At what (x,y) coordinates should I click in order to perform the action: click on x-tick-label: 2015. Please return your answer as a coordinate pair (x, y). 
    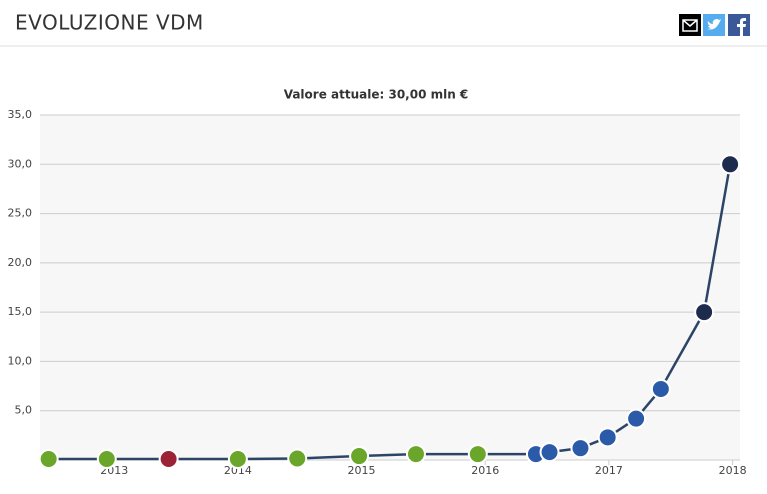
    Looking at the image, I should click on (362, 470).